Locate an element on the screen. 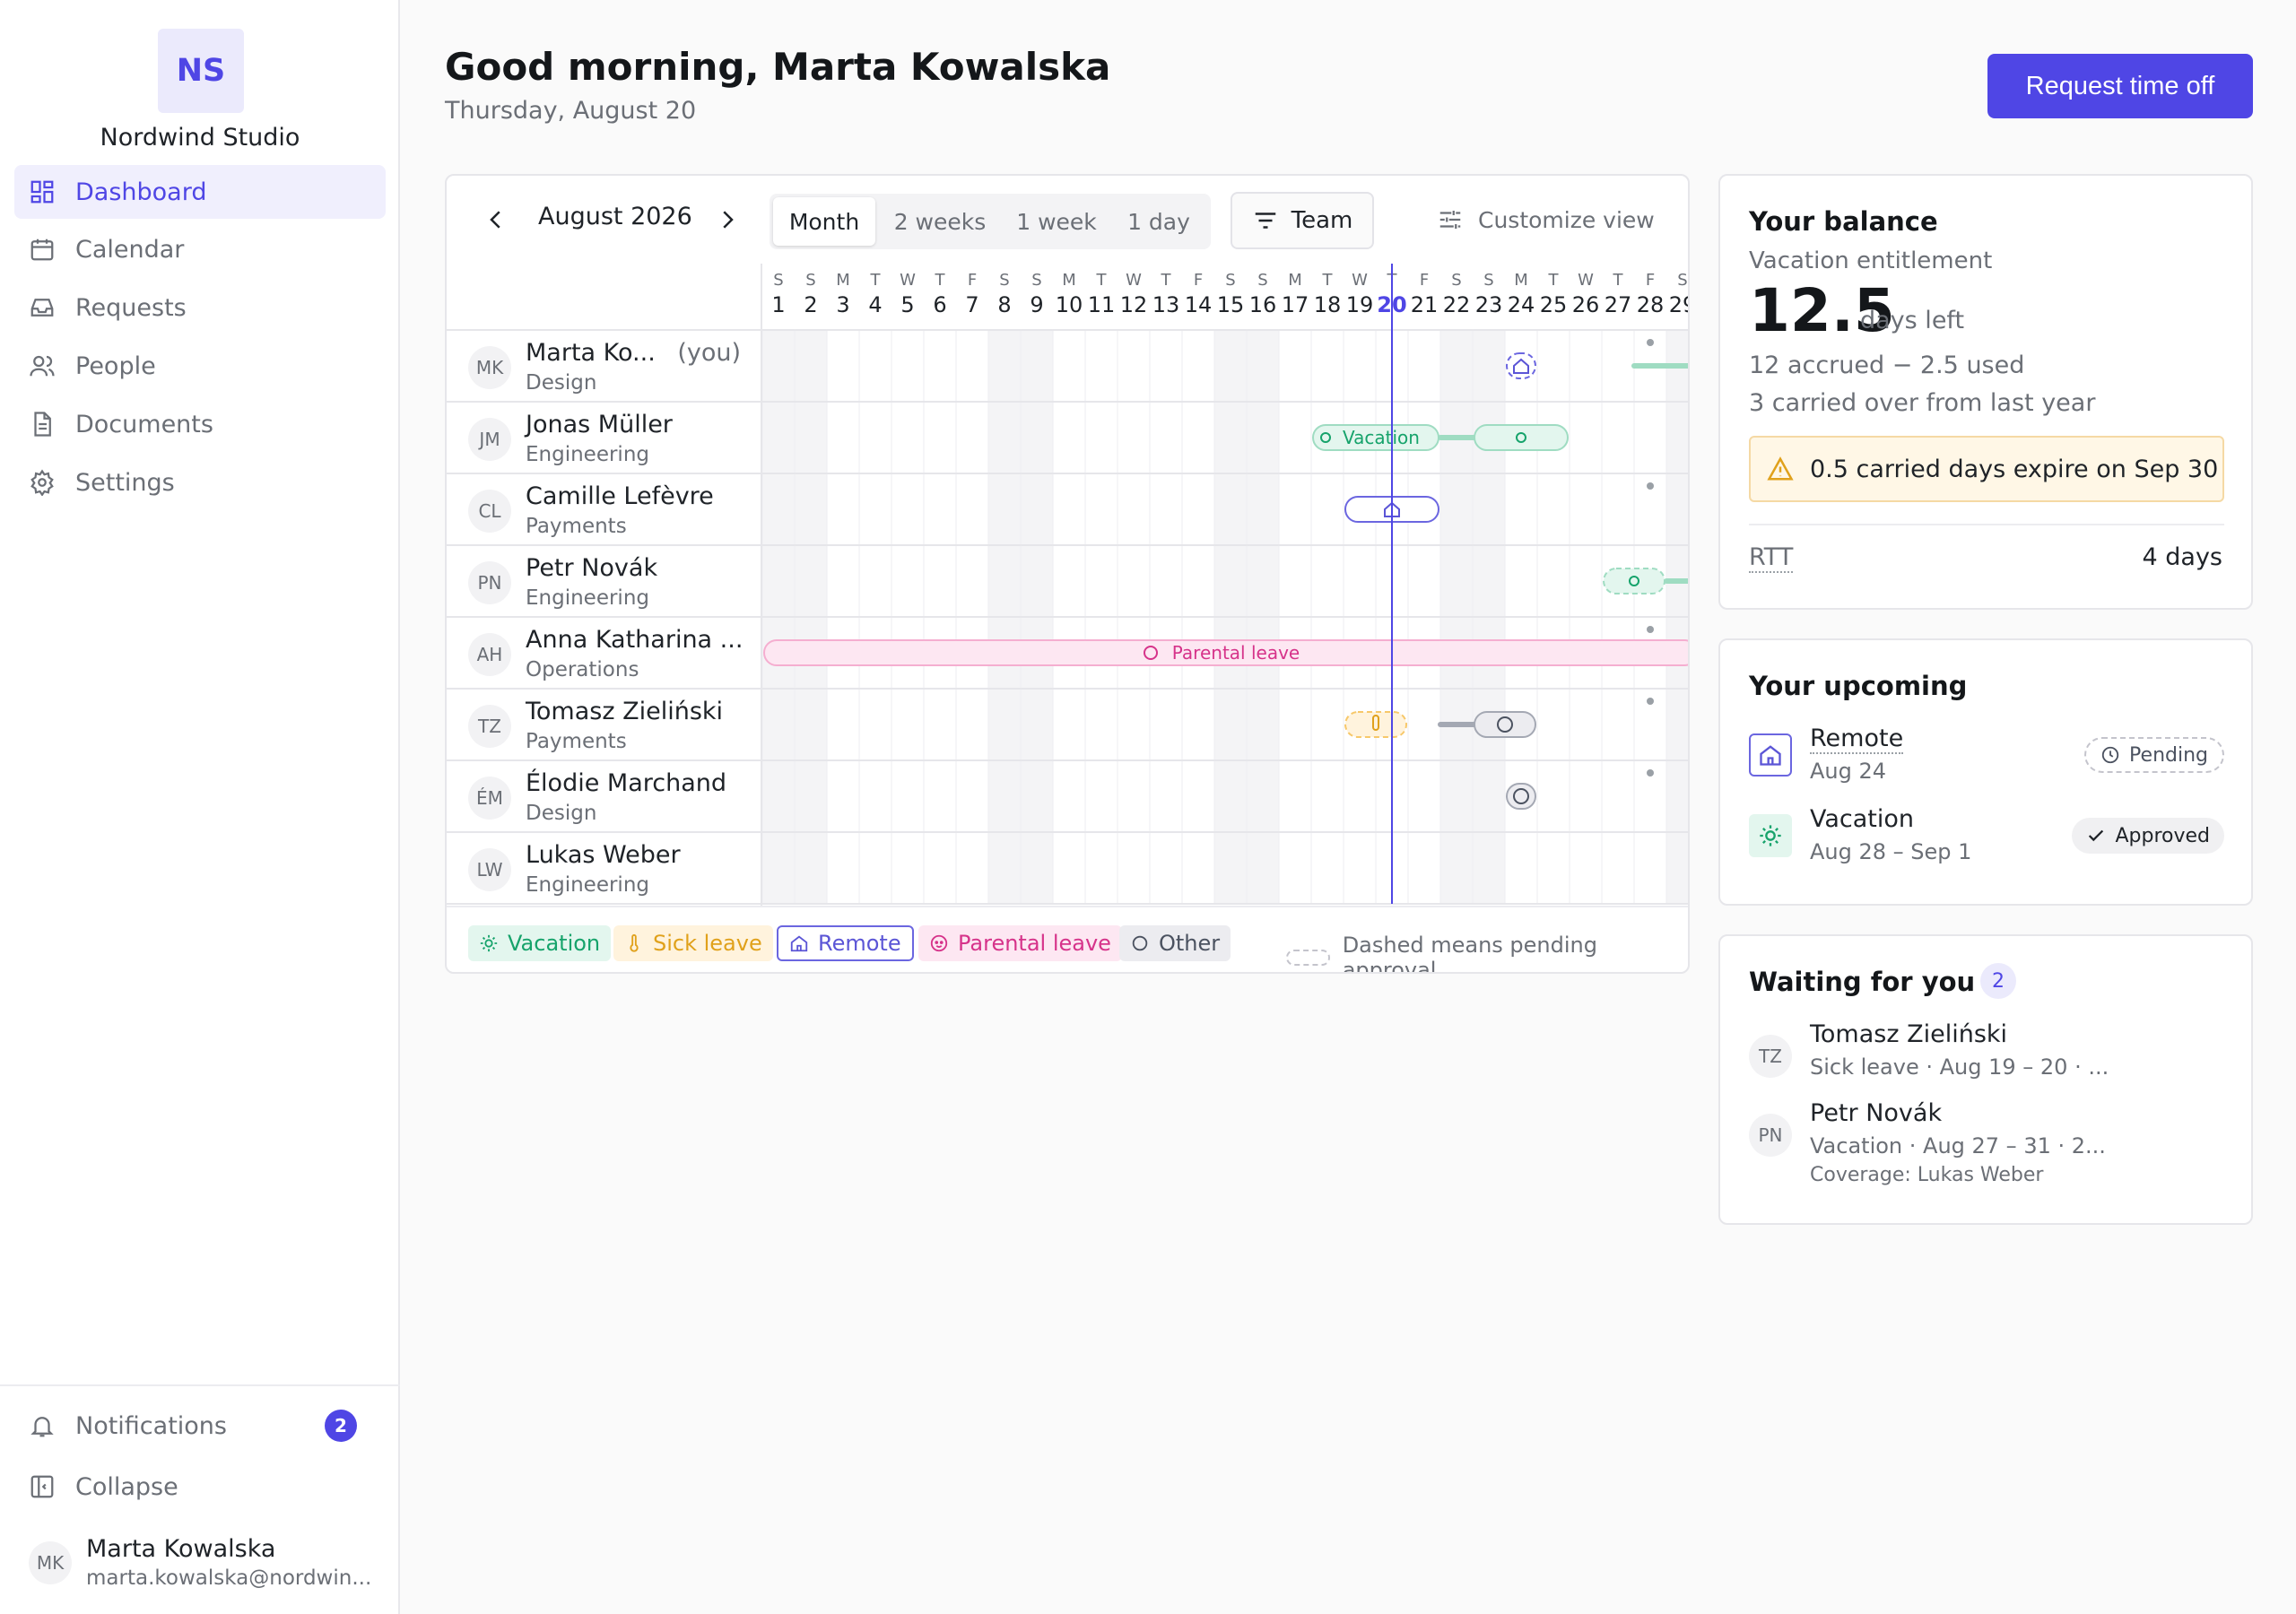  view-2-weeks: 2 weeks is located at coordinates (940, 221).